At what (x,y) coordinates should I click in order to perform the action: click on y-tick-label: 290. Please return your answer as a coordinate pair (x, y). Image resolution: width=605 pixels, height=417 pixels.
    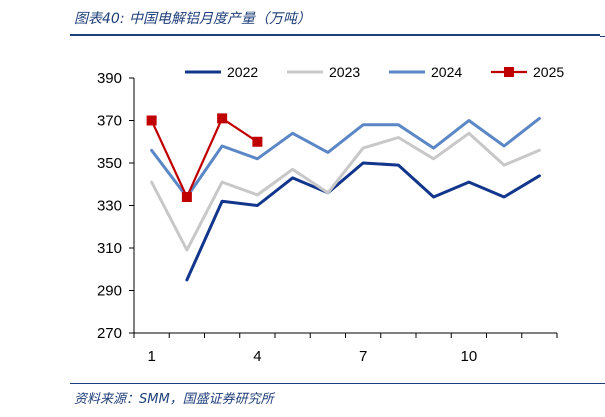
    Looking at the image, I should click on (109, 291).